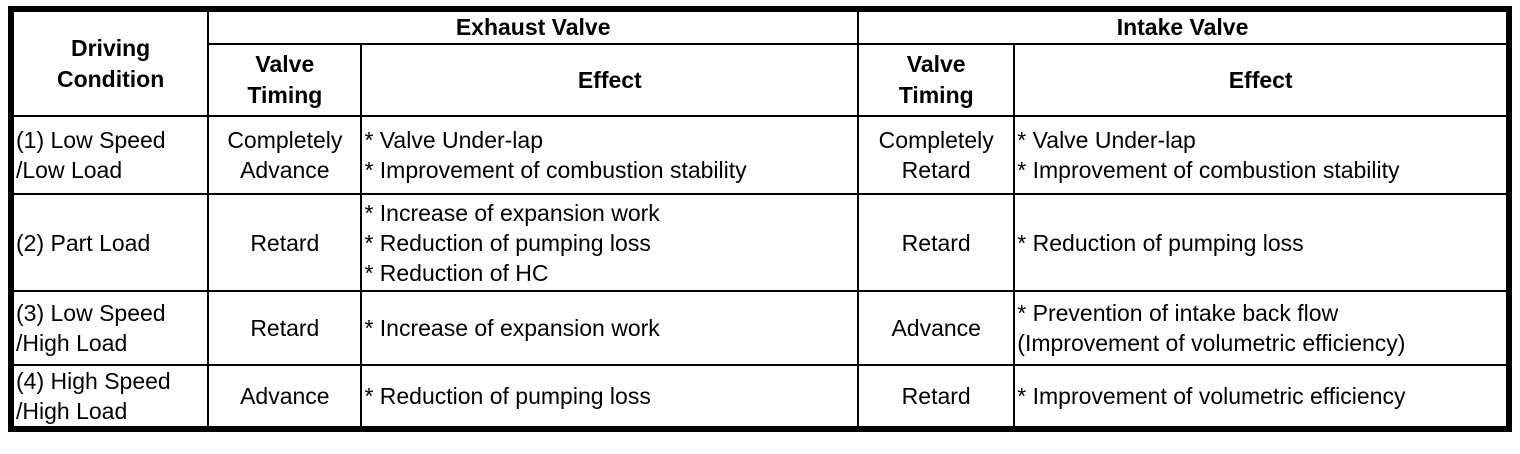 This screenshot has height=454, width=1520. I want to click on header-exhaust-valve-timing: Valve Timing, so click(285, 80).